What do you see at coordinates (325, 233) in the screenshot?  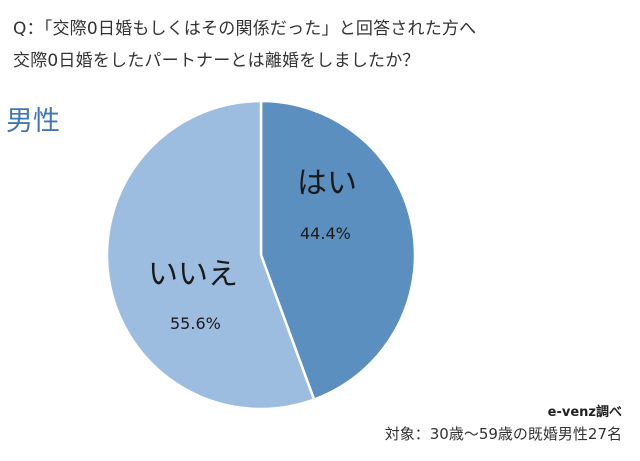 I see `slice-pct-yes: 44.4%` at bounding box center [325, 233].